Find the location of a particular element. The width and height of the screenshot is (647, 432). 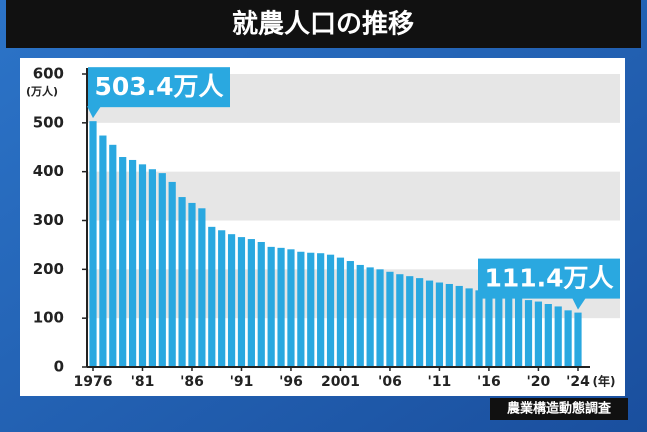

y-tick-label: 500 is located at coordinates (48, 122).